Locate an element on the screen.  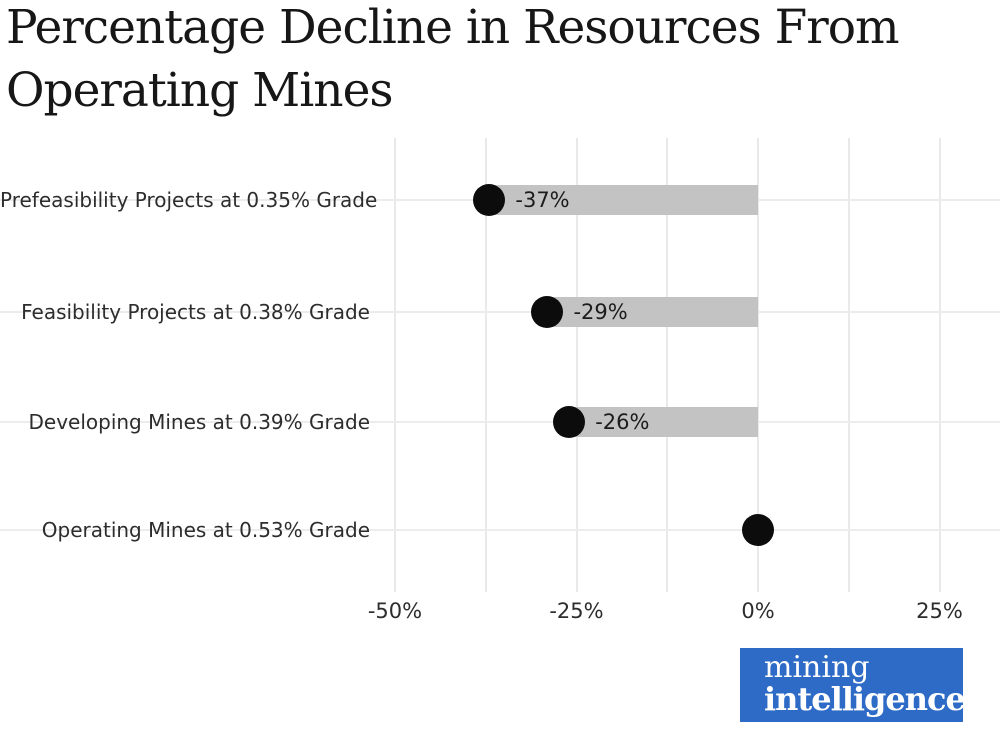
x-tick-label: 0% is located at coordinates (758, 611).